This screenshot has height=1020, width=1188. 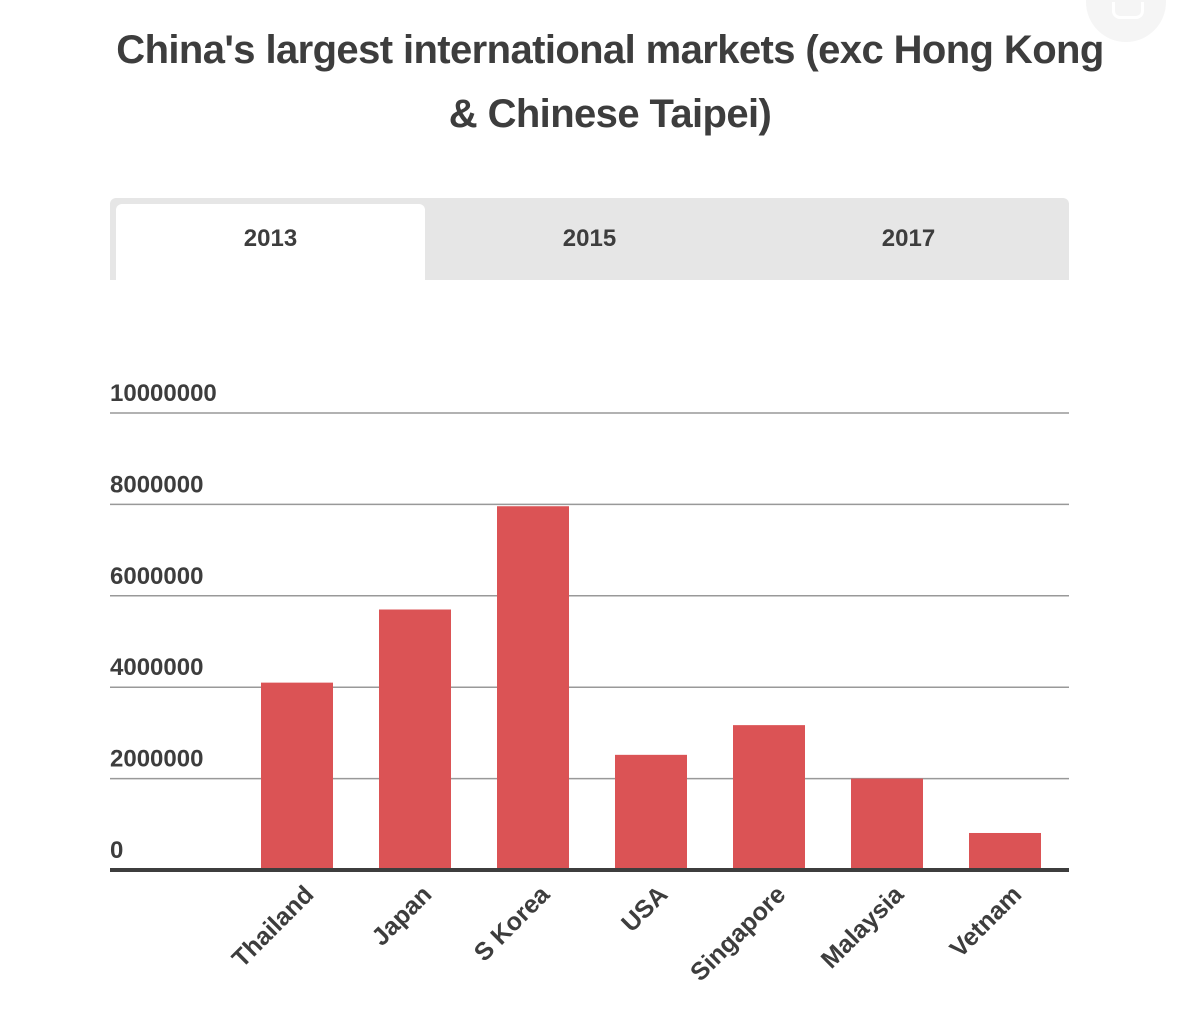 I want to click on x-tick-label: Thailand, so click(x=273, y=926).